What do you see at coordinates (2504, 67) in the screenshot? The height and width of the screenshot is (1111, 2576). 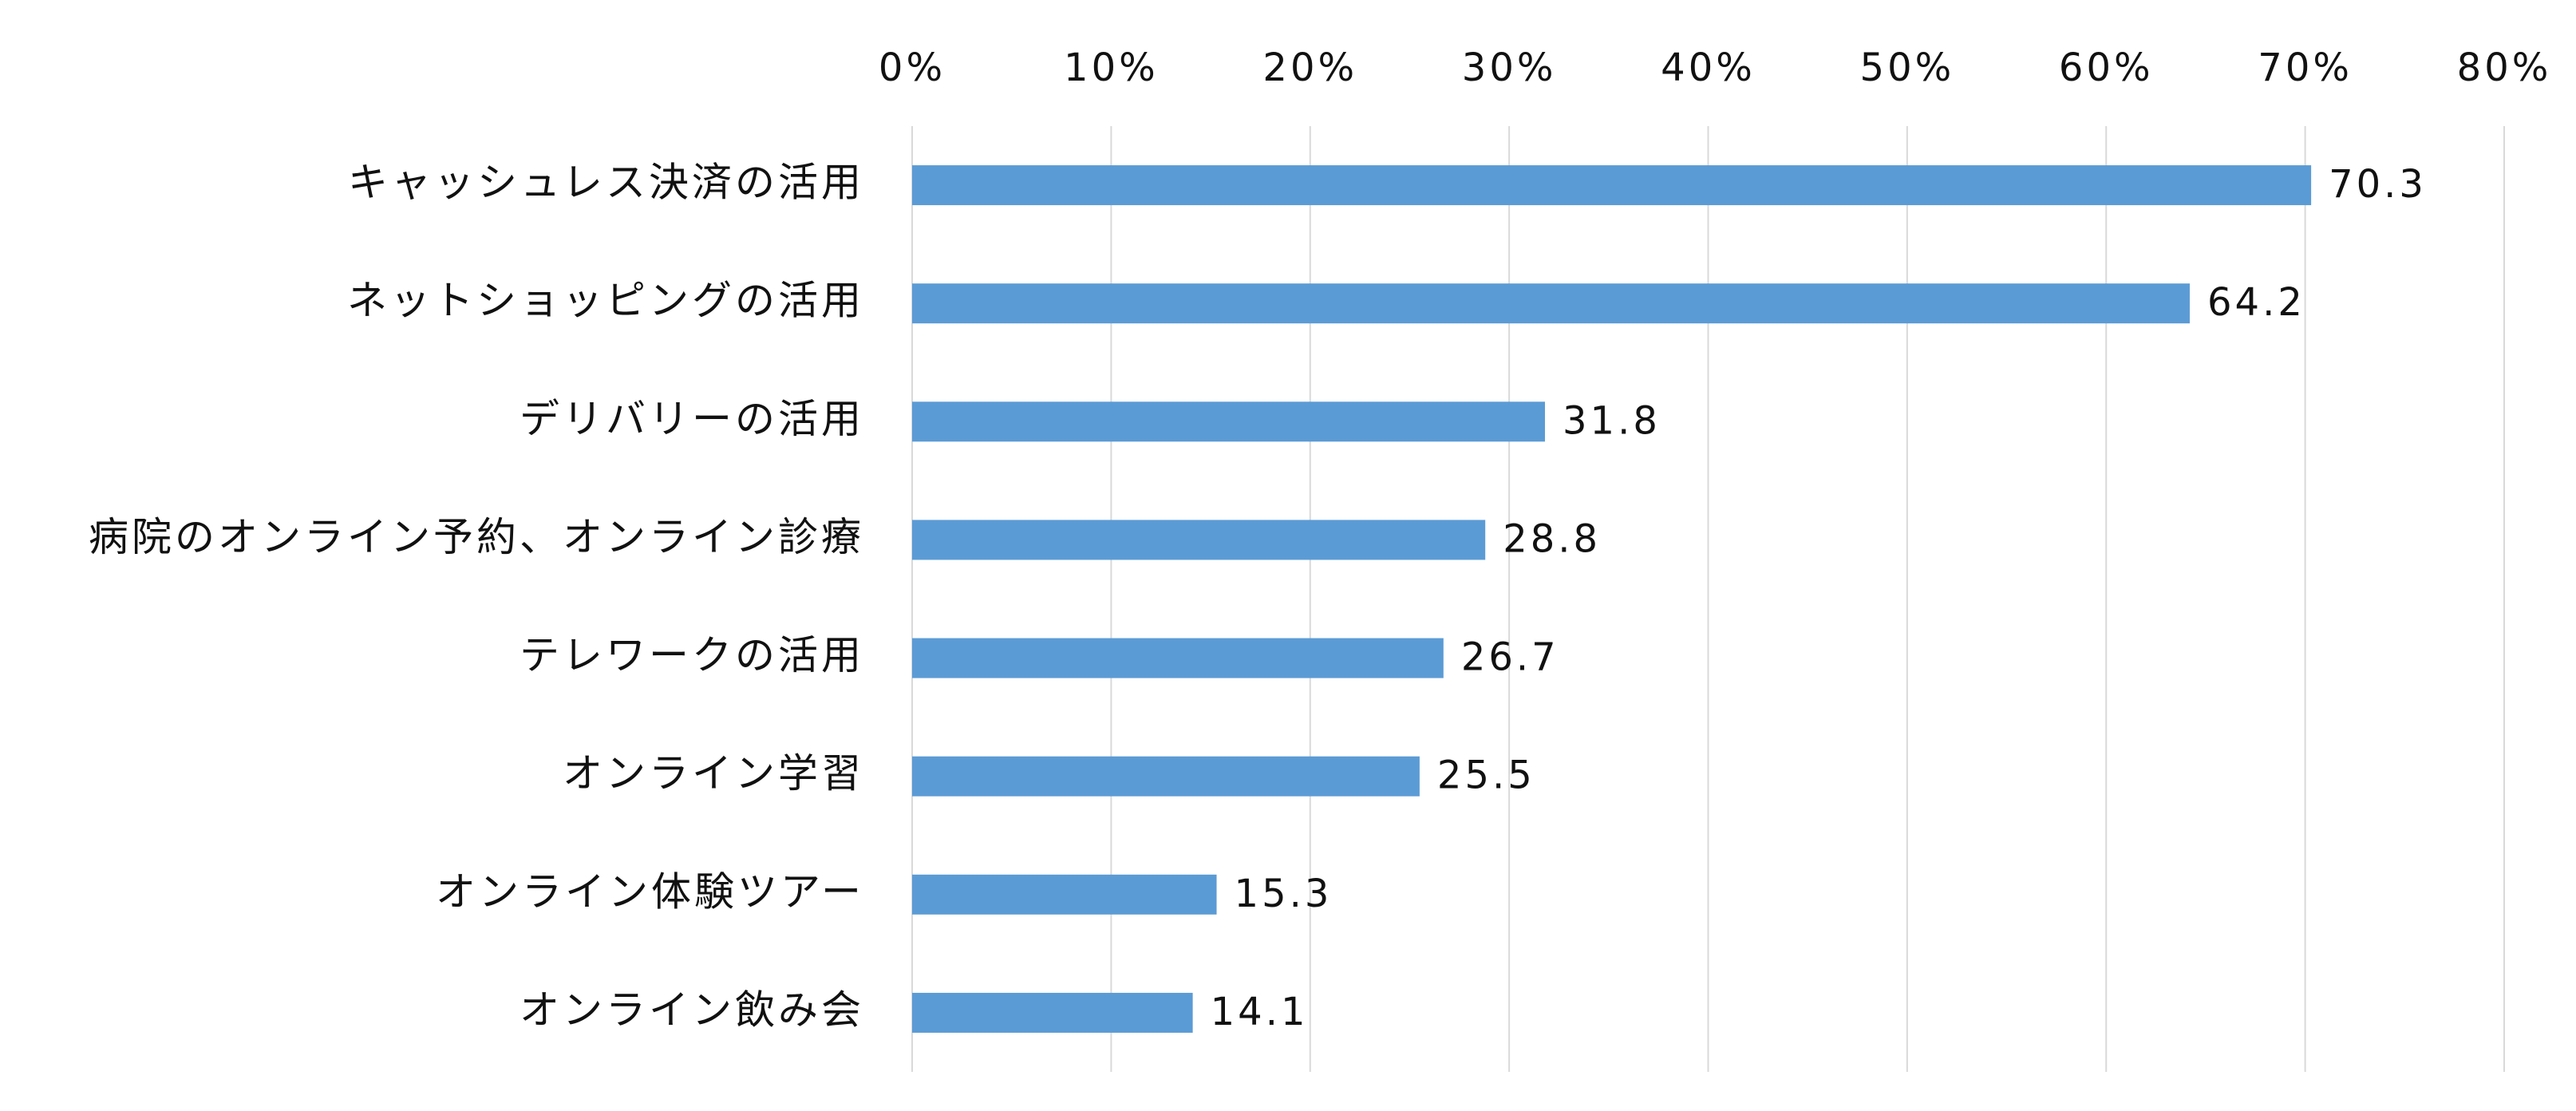 I see `x-tick-label: 80%` at bounding box center [2504, 67].